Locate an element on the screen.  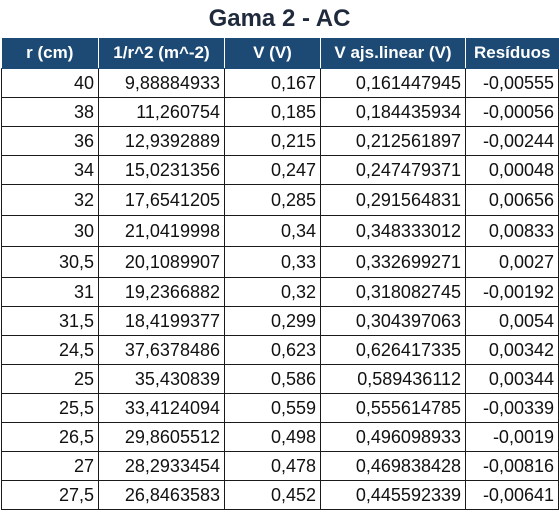
cell-voltage-linear-fit: 0,469838428 is located at coordinates (393, 466).